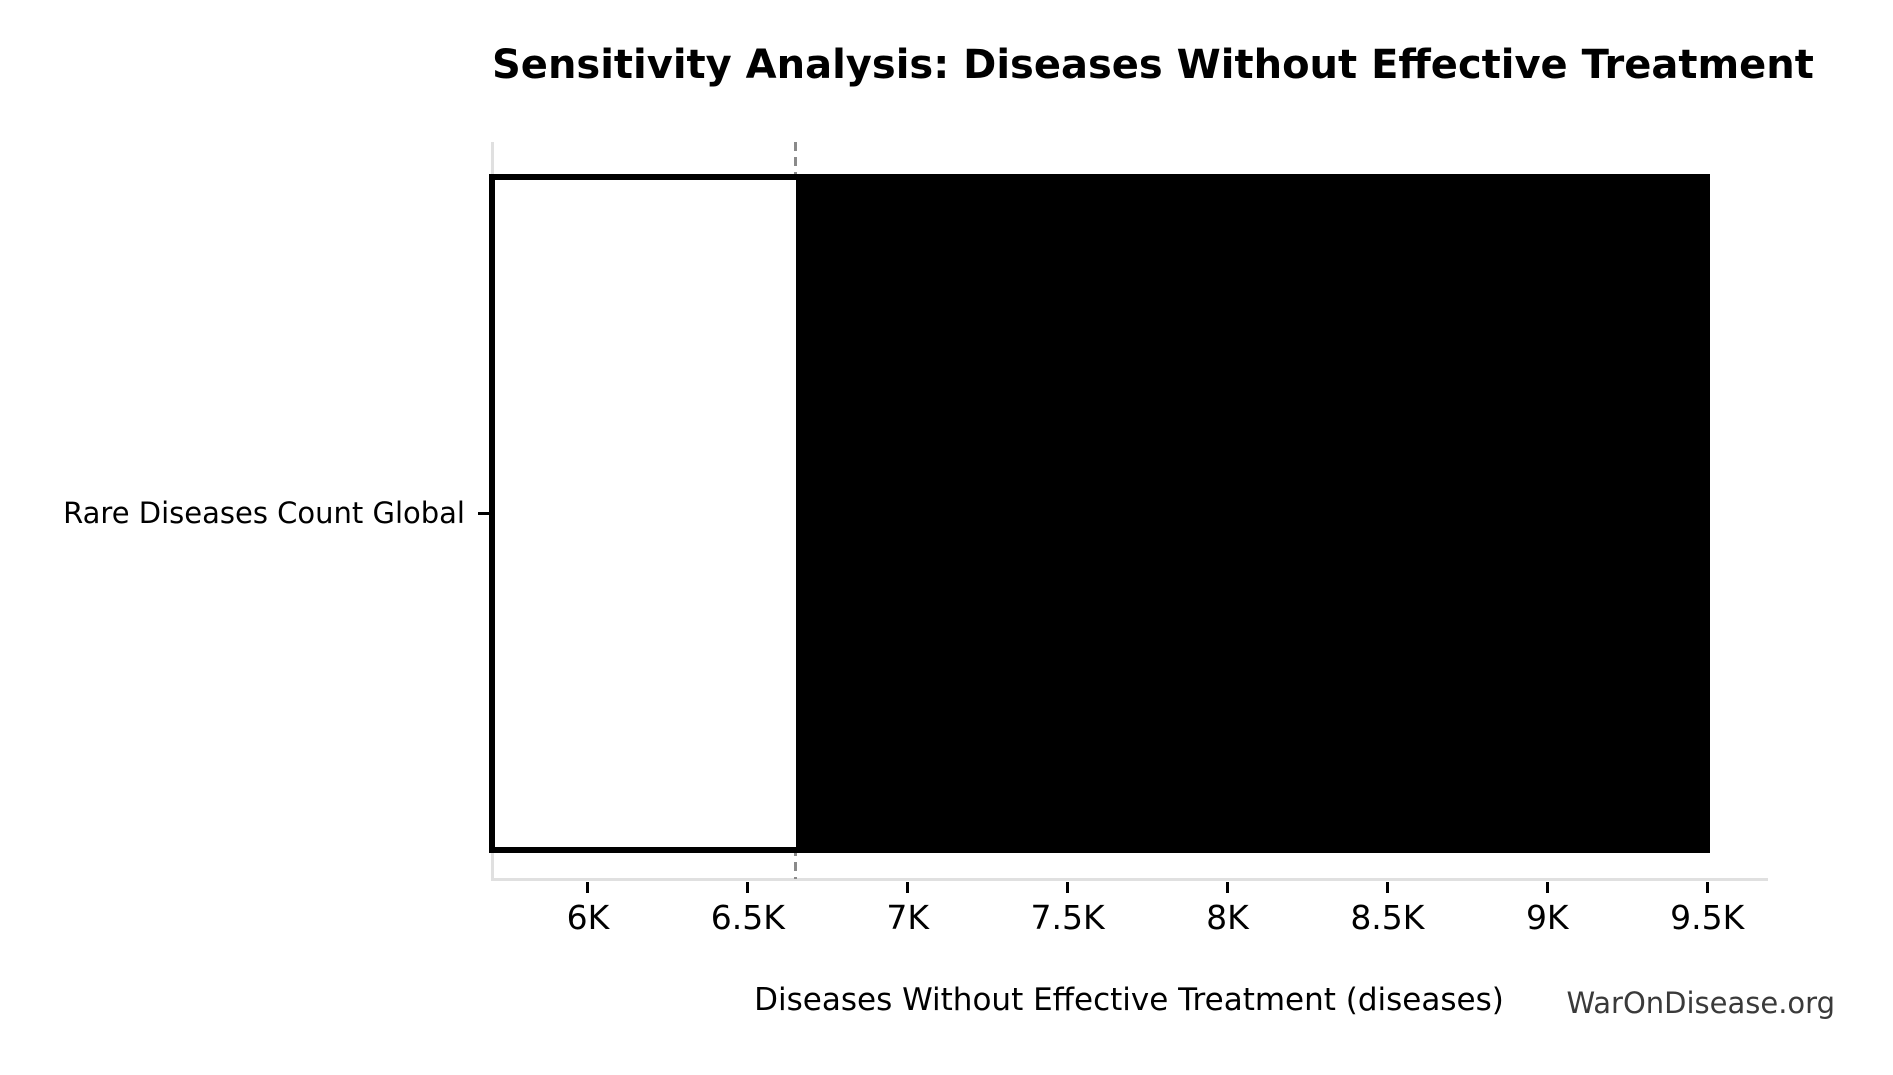  What do you see at coordinates (1547, 917) in the screenshot?
I see `x-tick-label: 9K` at bounding box center [1547, 917].